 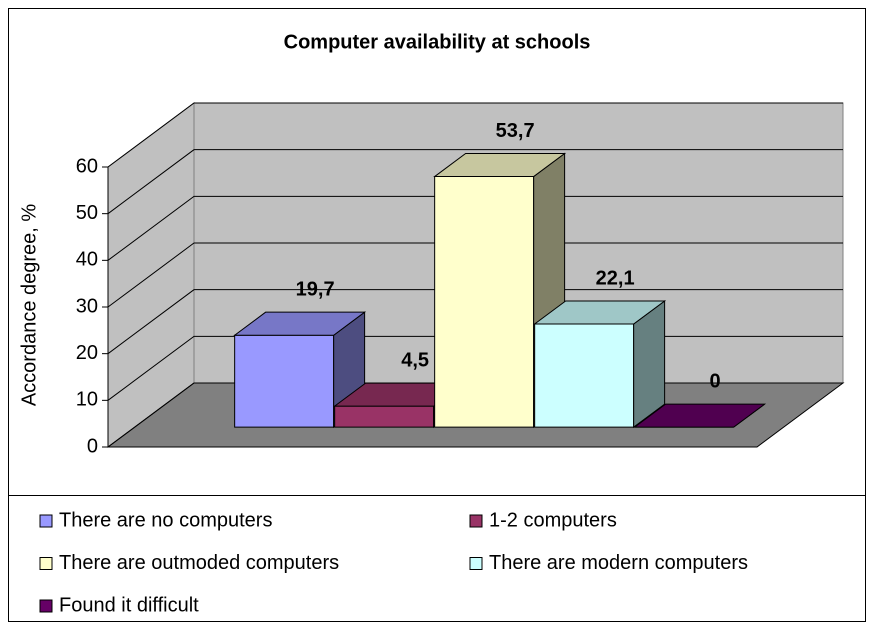 What do you see at coordinates (87, 260) in the screenshot?
I see `y-tick-label: 40` at bounding box center [87, 260].